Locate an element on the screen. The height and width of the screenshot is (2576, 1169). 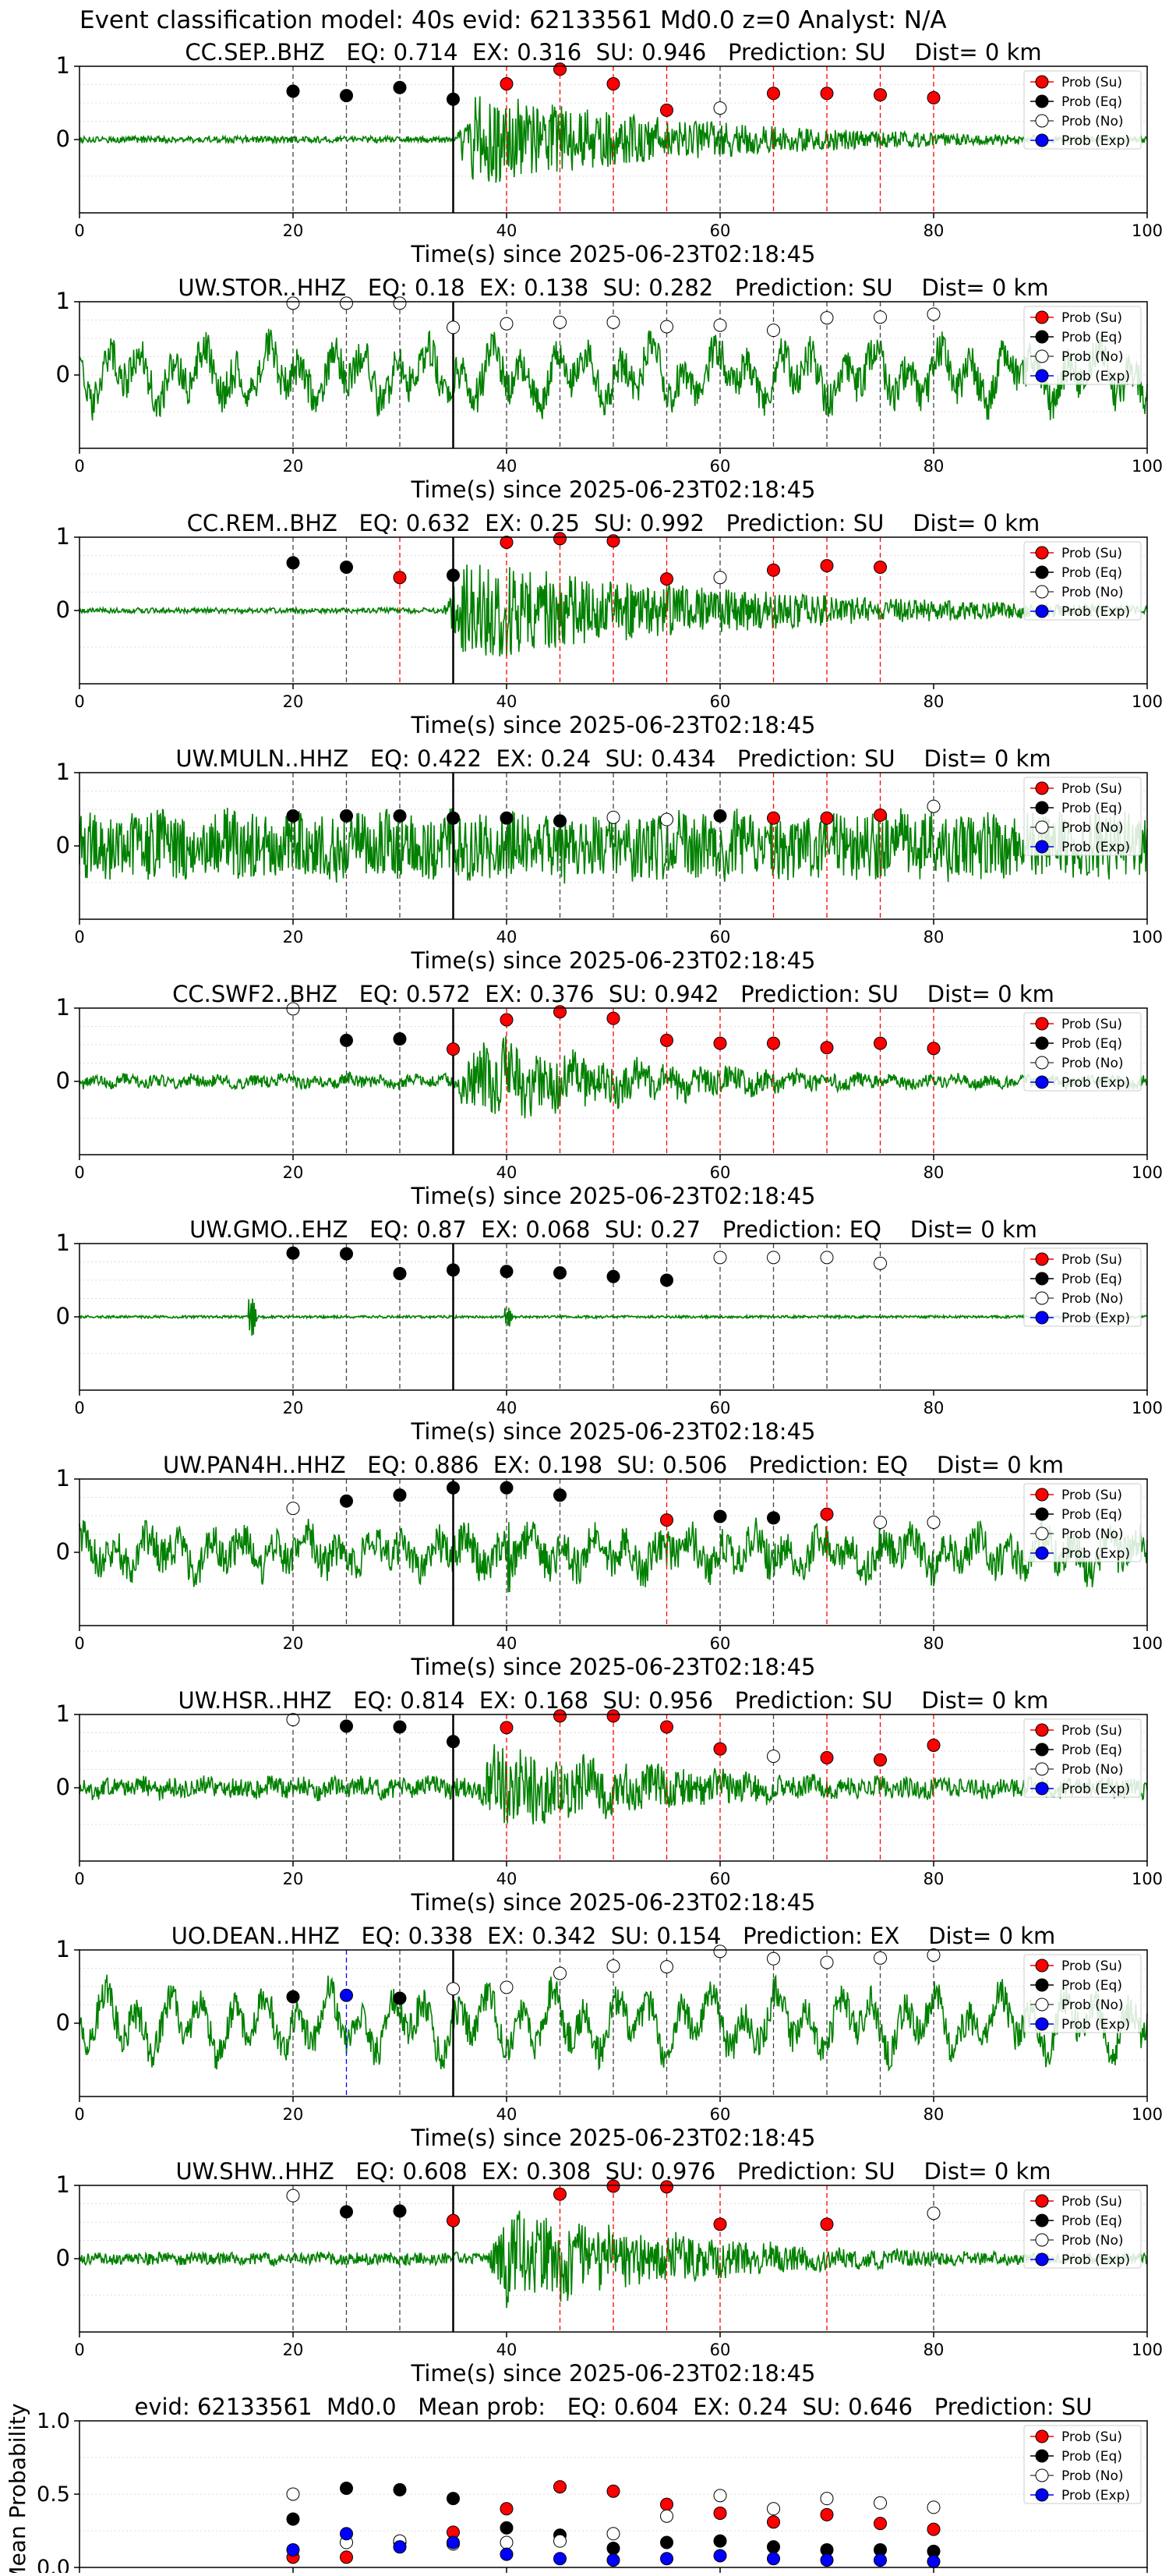
x-axis-label: Time(s) since 2025-06-23T02:18:45 is located at coordinates (613, 1902).